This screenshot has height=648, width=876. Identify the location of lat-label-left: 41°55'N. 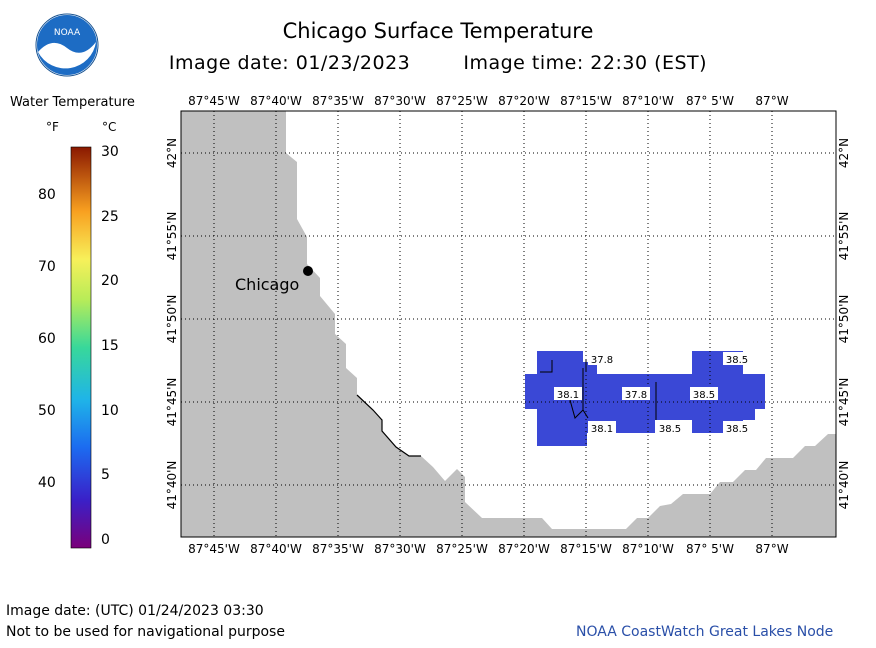
(172, 236).